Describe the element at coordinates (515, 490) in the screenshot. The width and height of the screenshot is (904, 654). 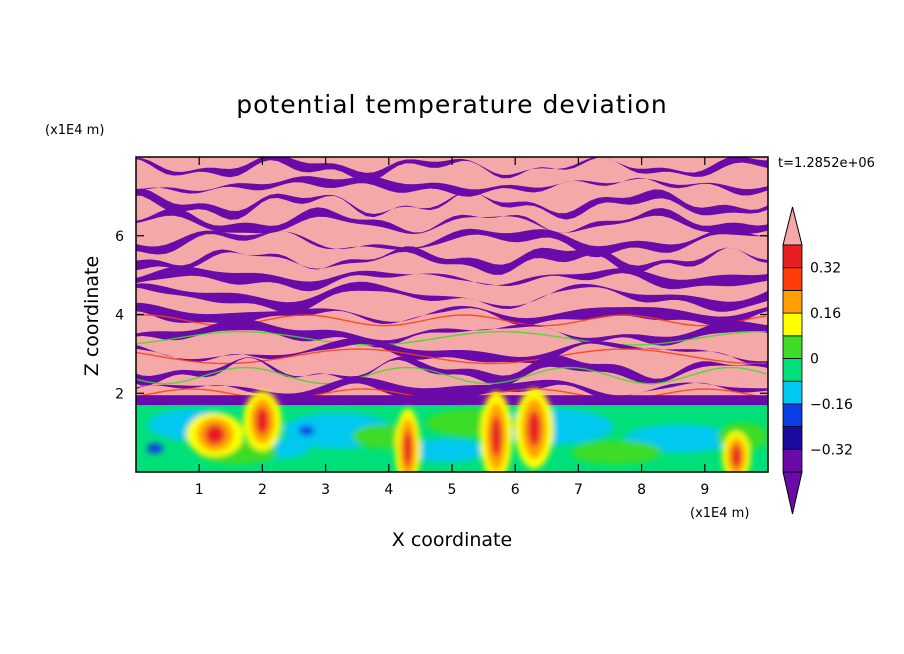
I see `x-tick-label: 6` at that location.